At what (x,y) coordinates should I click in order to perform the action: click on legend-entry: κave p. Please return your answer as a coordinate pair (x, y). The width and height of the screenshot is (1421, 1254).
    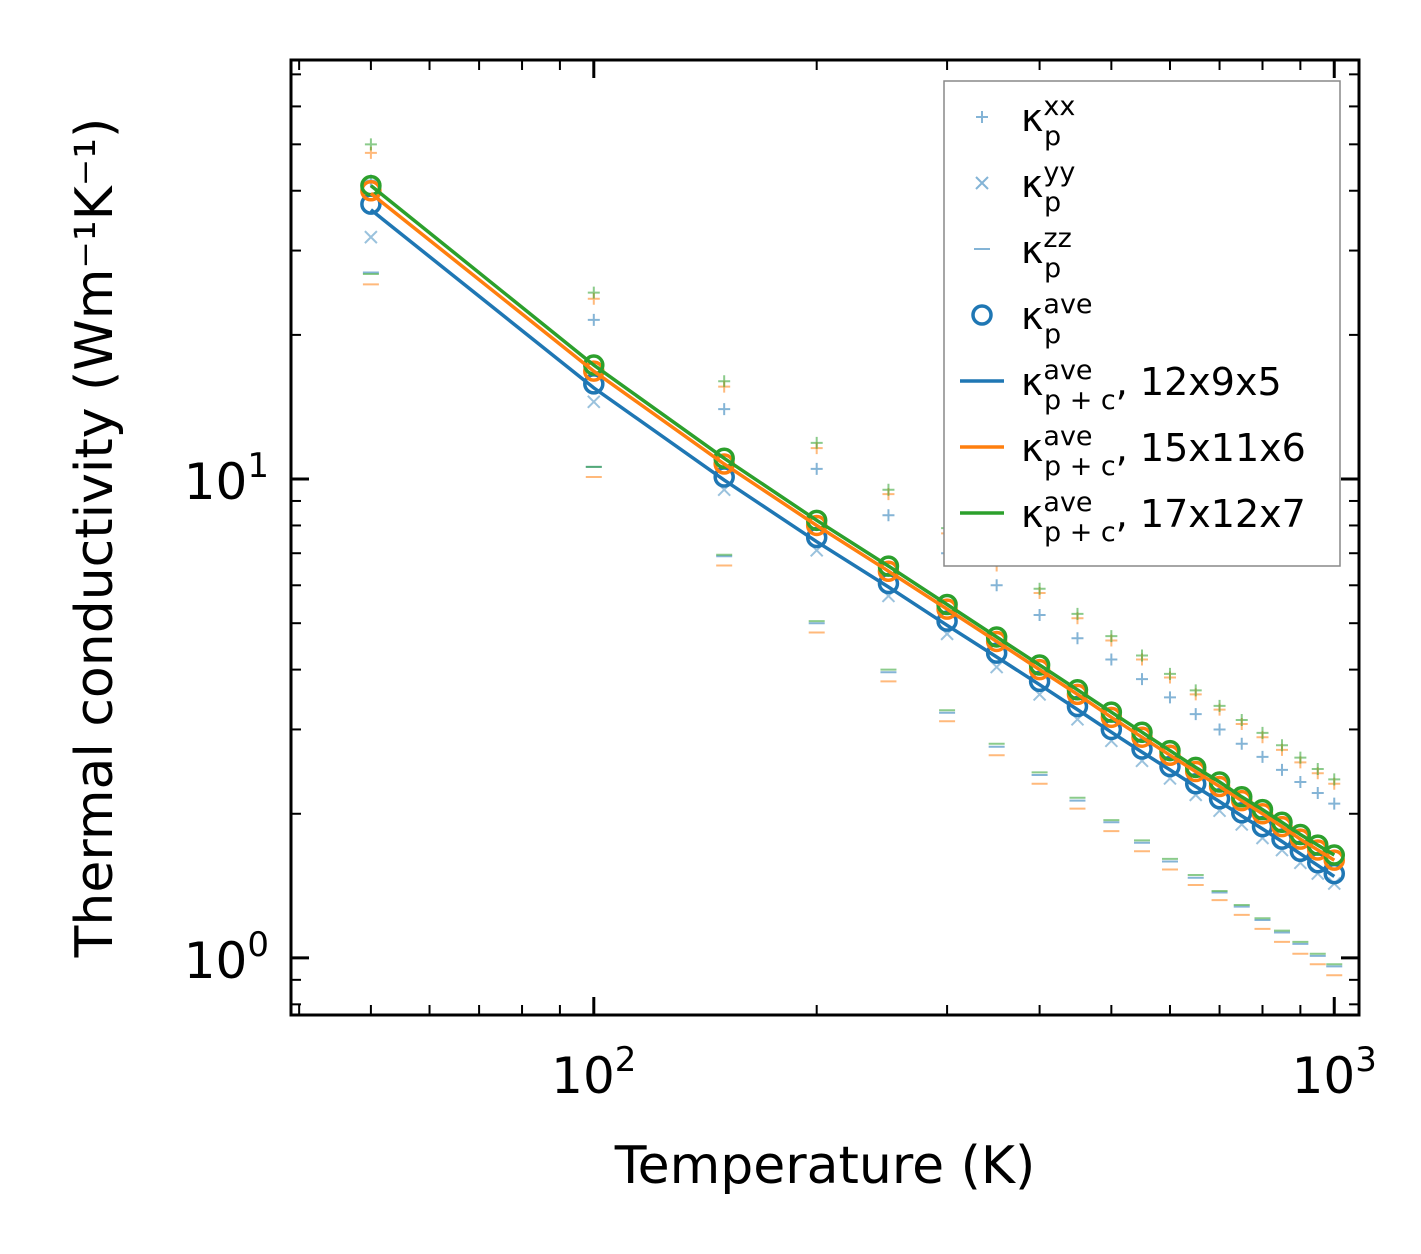
    Looking at the image, I should click on (1032, 319).